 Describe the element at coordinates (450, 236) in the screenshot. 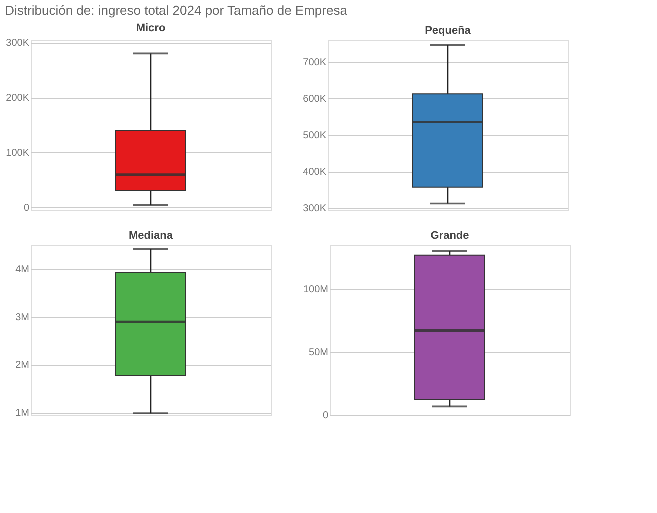

I see `chart-title: Grande` at that location.